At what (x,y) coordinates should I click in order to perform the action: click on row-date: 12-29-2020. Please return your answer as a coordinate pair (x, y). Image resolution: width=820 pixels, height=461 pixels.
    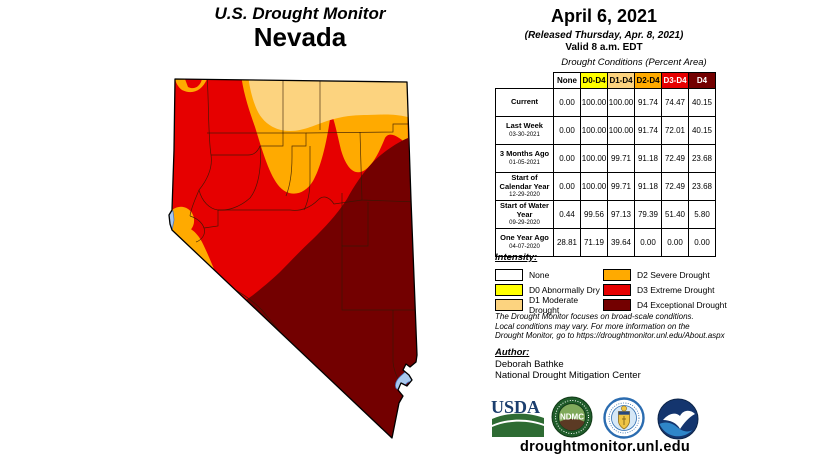
    Looking at the image, I should click on (524, 195).